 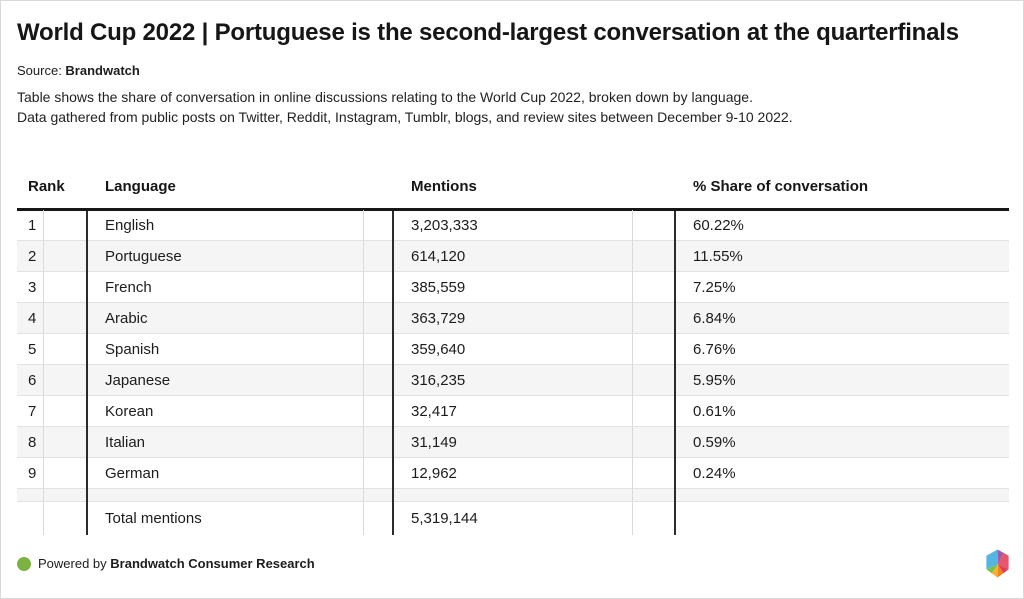 What do you see at coordinates (41, 70) in the screenshot?
I see `source-prefix: Source:` at bounding box center [41, 70].